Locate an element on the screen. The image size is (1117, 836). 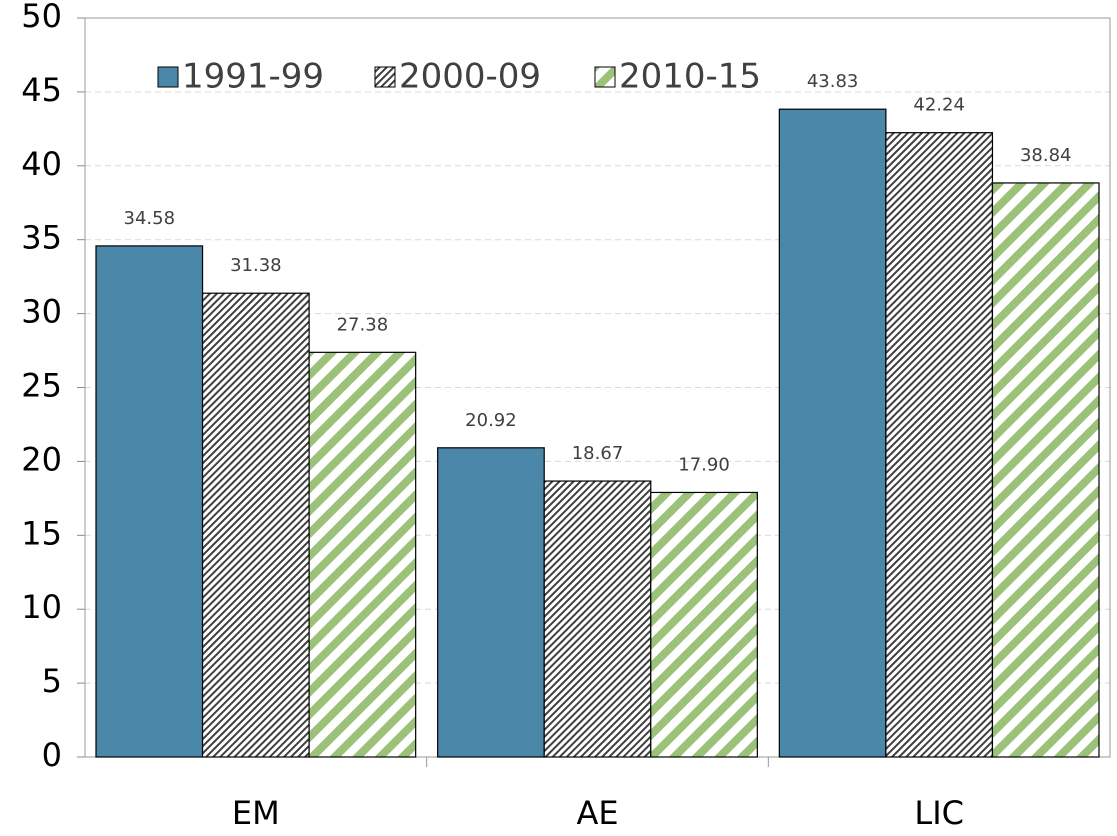
value-label: 18.67 is located at coordinates (598, 453).